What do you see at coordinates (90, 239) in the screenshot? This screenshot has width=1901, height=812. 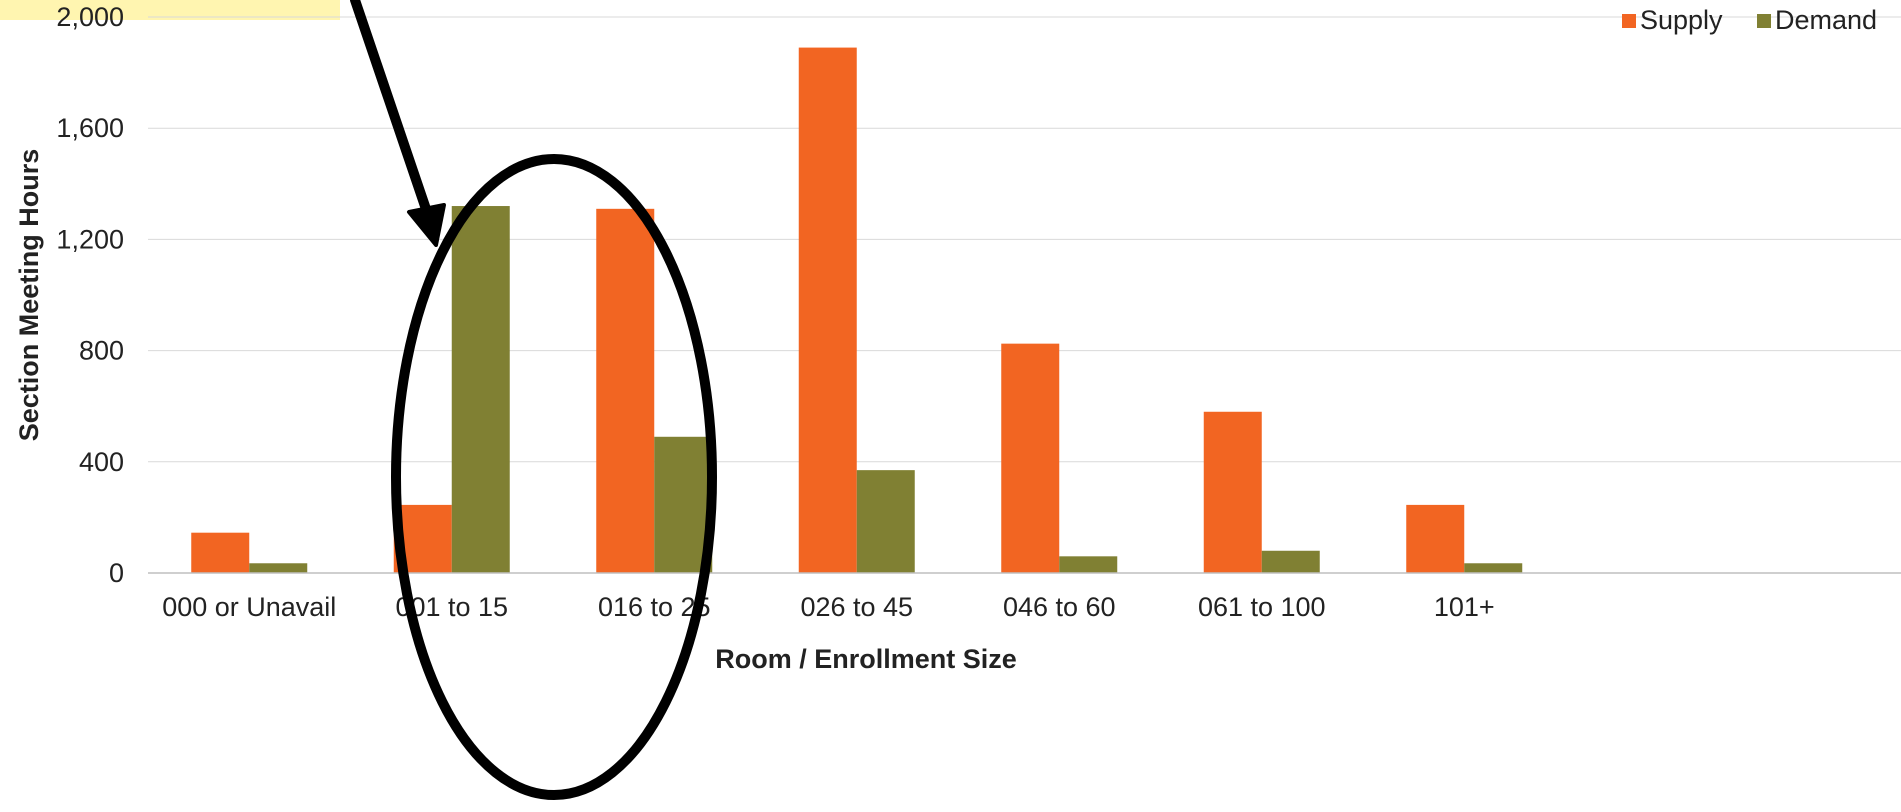 I see `y-tick-label: 1,200` at bounding box center [90, 239].